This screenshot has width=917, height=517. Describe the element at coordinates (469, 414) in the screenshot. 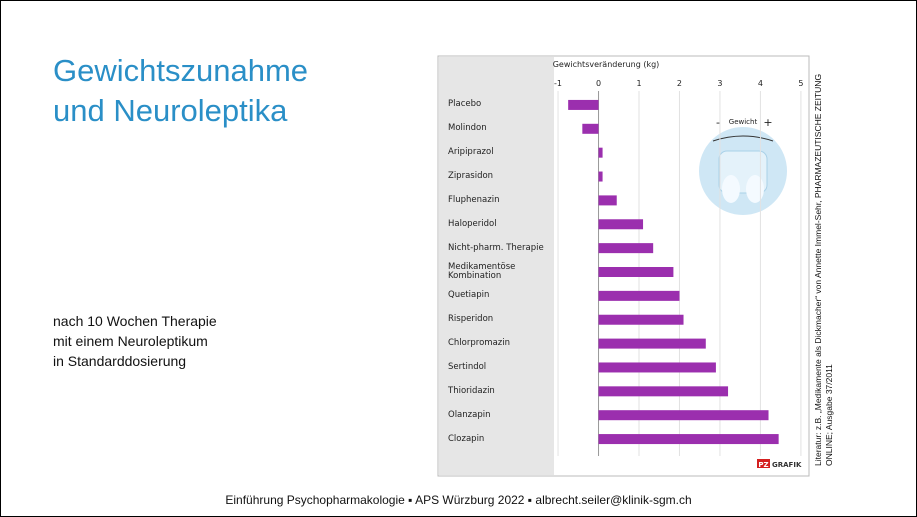

I see `category-label: Olanzapin` at that location.